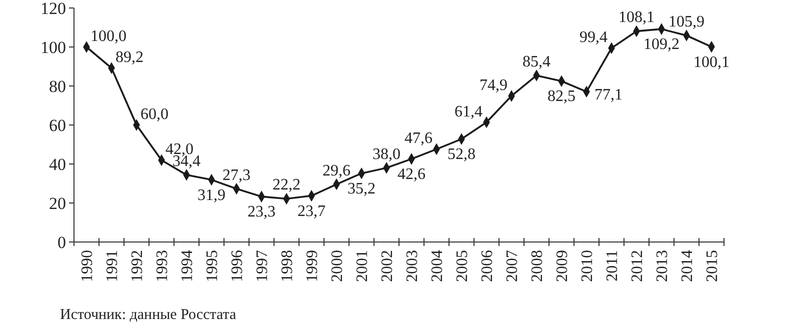  What do you see at coordinates (636, 17) in the screenshot?
I see `data-label: 108,1` at bounding box center [636, 17].